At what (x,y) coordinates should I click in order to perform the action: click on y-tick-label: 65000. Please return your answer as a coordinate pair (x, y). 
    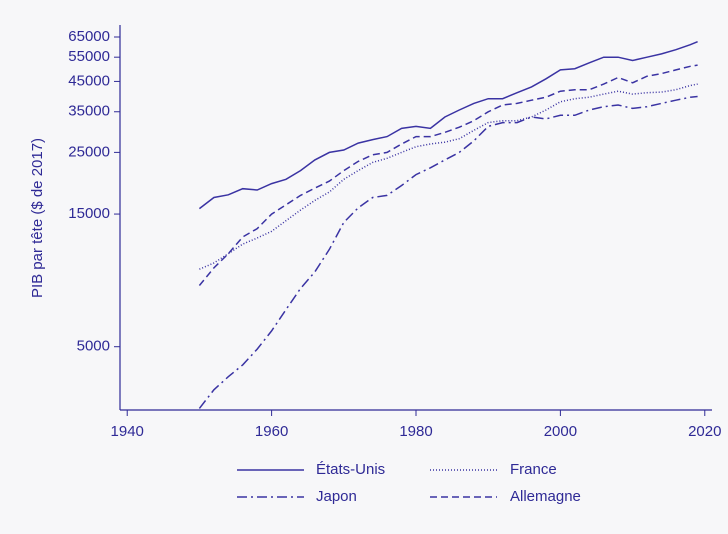
    Looking at the image, I should click on (89, 36).